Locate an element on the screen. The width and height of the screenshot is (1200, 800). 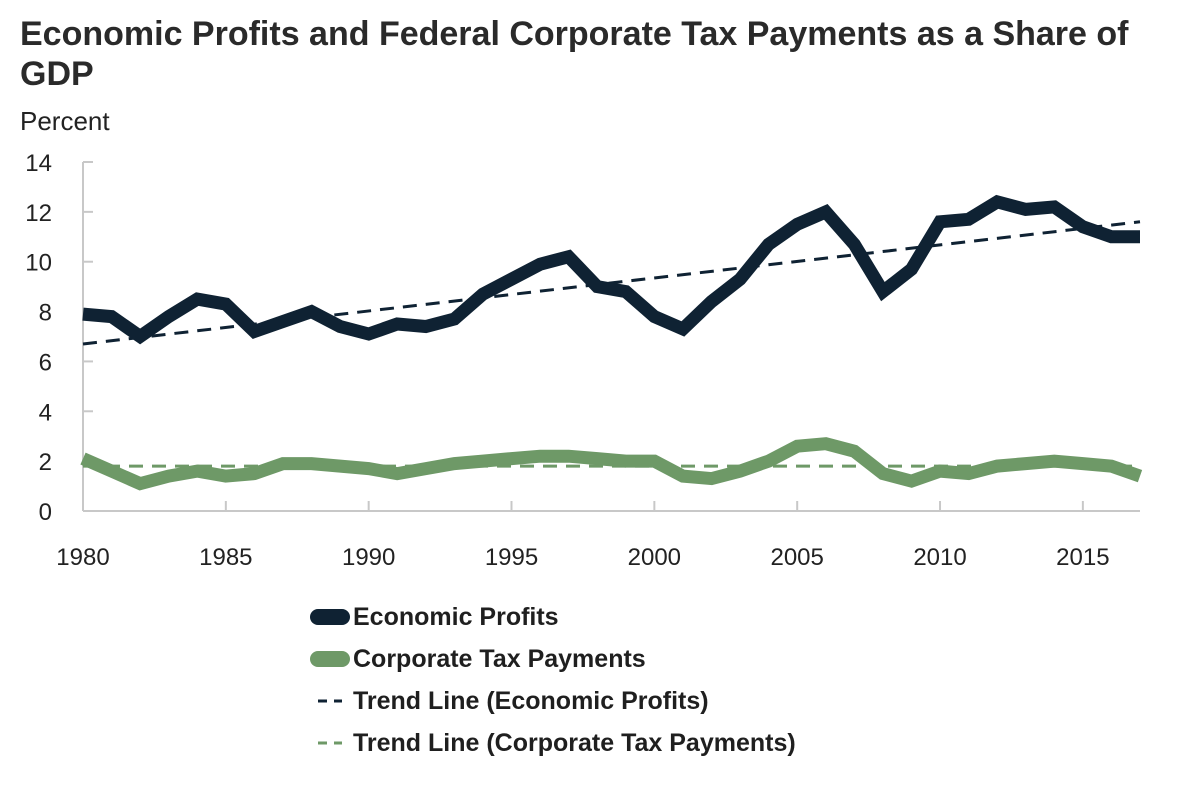
y-tick-label: 8 is located at coordinates (45, 313).